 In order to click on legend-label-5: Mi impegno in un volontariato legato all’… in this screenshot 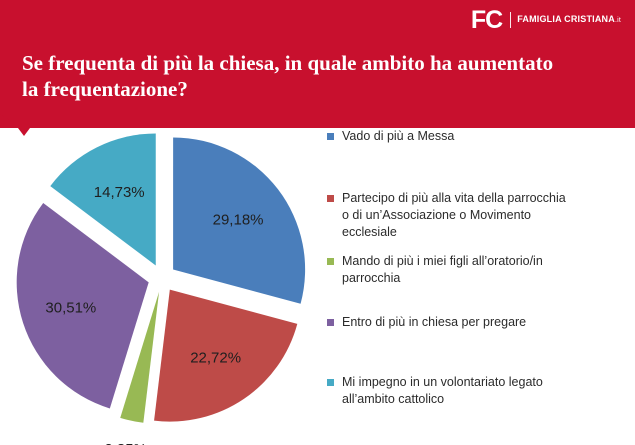, I will do `click(479, 391)`.